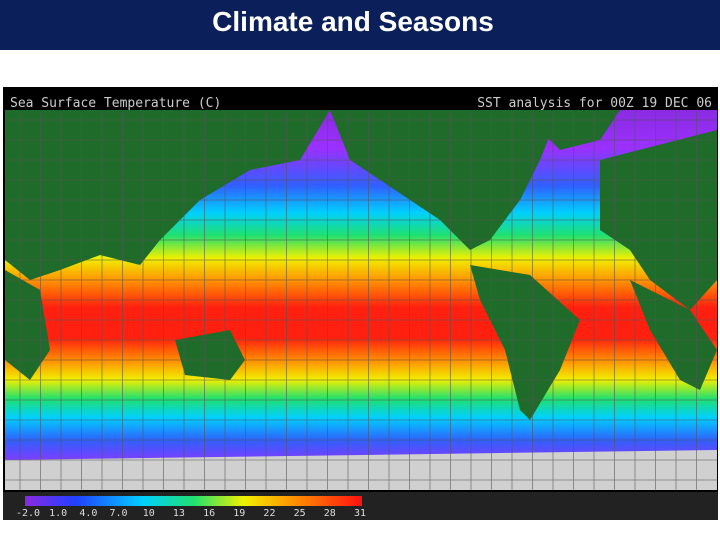 The width and height of the screenshot is (720, 540). Describe the element at coordinates (239, 513) in the screenshot. I see `colorbar-label: 19` at that location.